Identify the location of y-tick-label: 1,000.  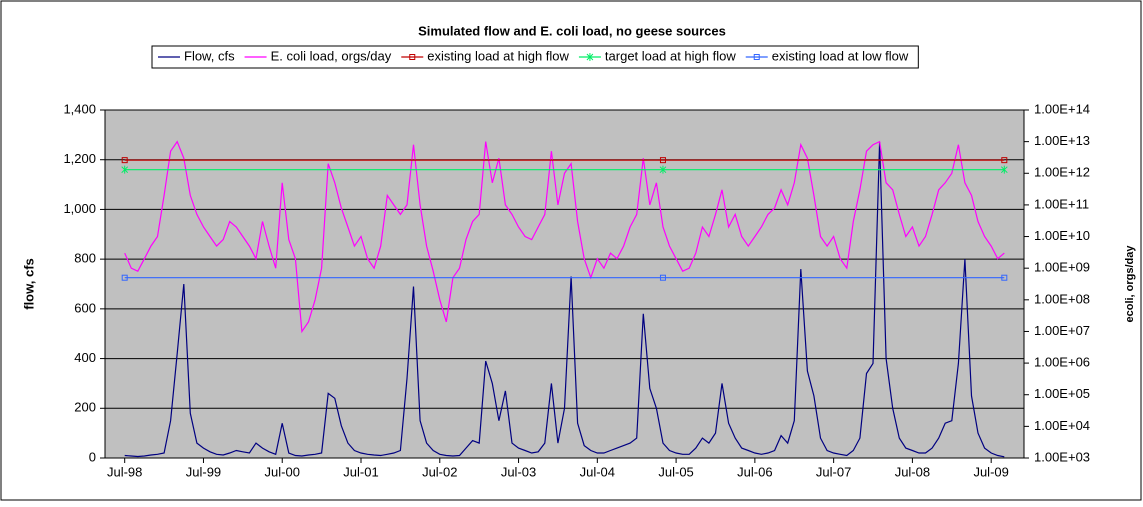
(79, 208).